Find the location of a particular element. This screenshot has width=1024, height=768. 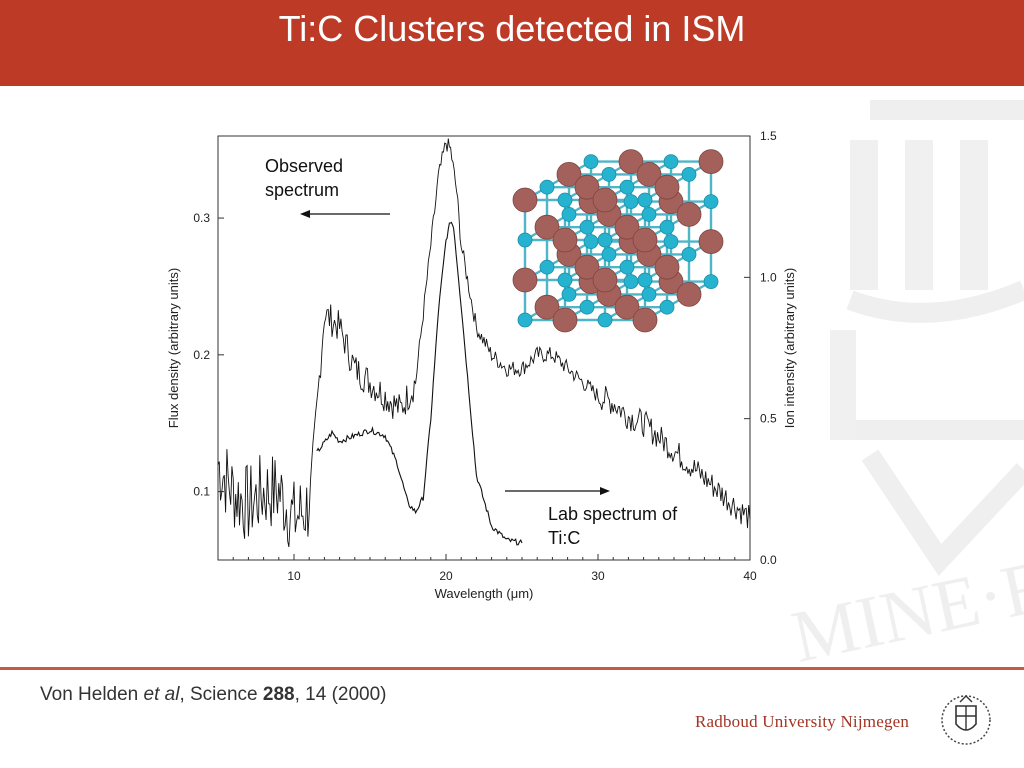

y-axis-label-right: Ion intensity (arbitrary units) is located at coordinates (789, 348).